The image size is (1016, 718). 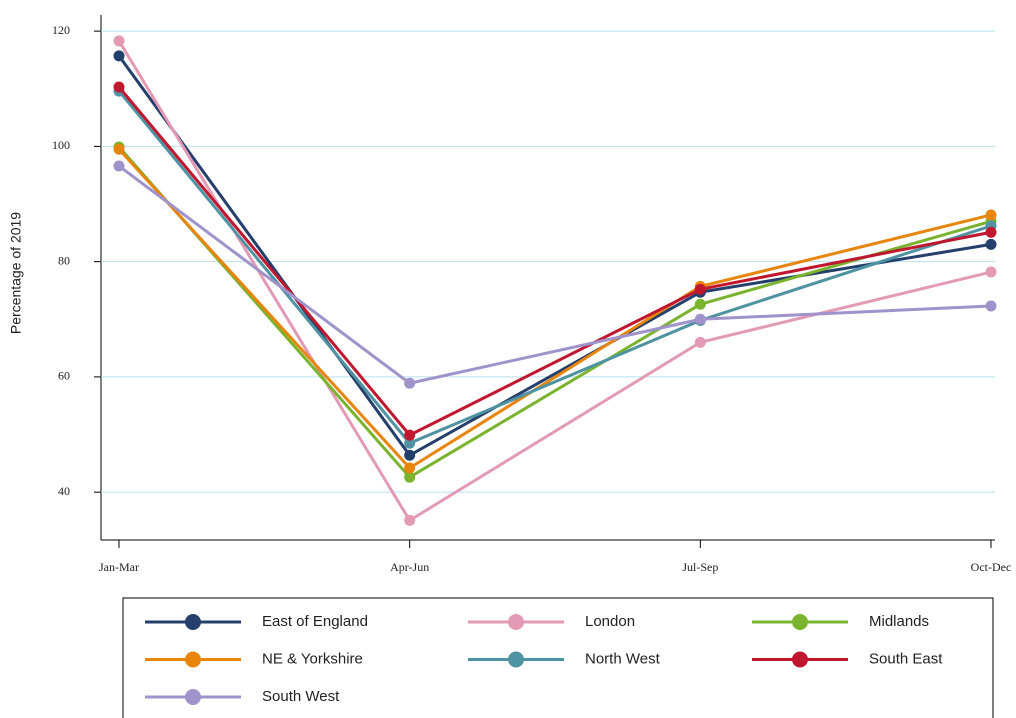 I want to click on legend-label: South East, so click(x=906, y=658).